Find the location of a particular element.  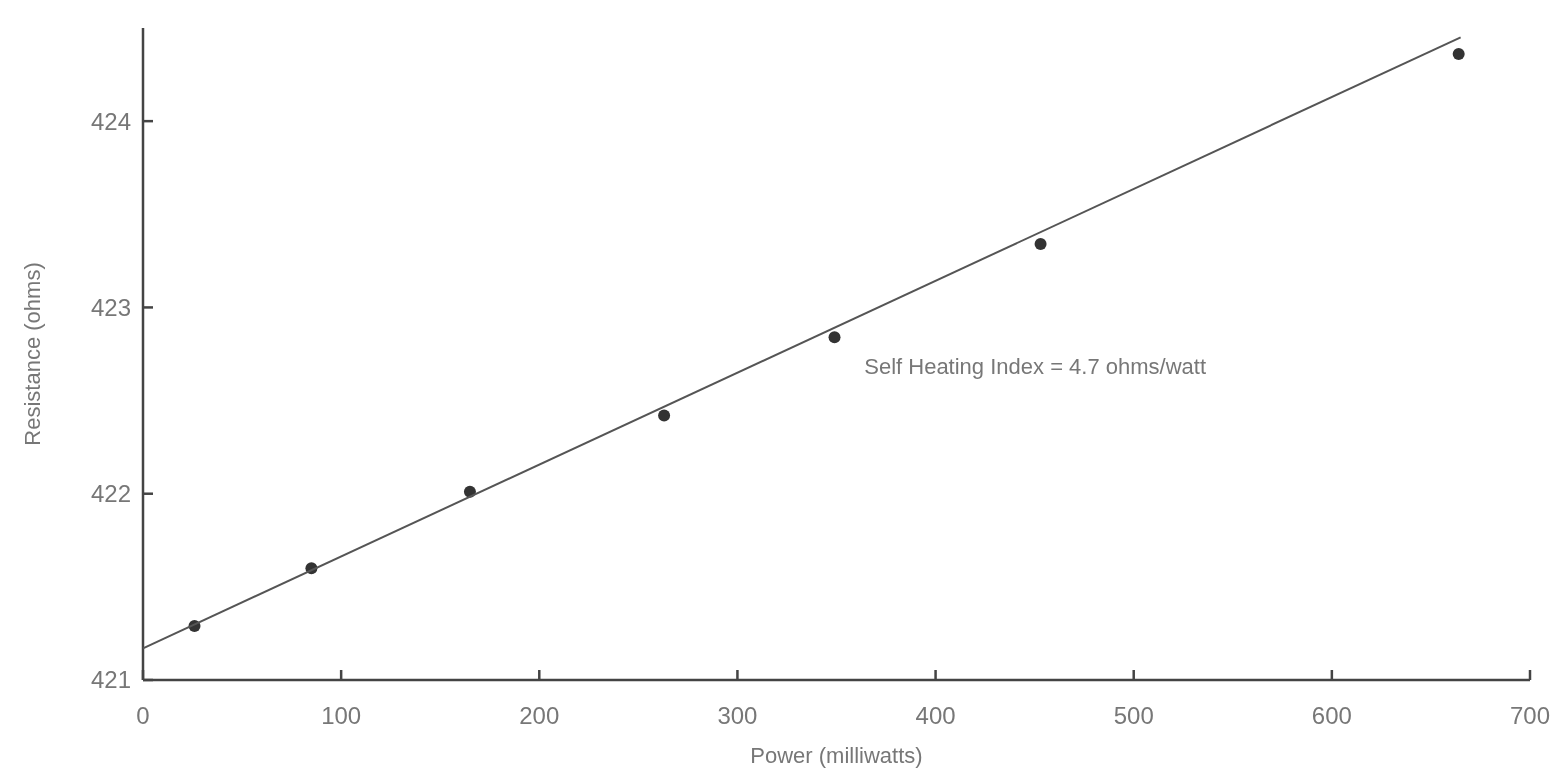

y-tick-label: 423 is located at coordinates (110, 307).